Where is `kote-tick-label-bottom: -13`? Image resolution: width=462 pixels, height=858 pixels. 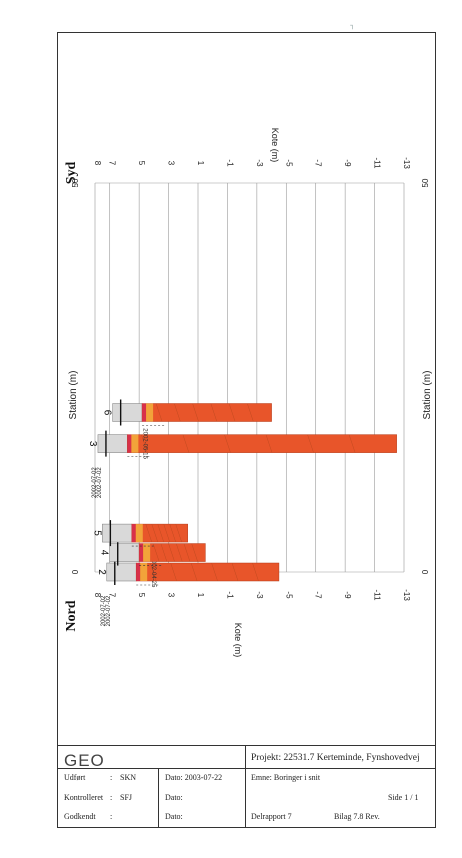 kote-tick-label-bottom: -13 is located at coordinates (406, 595).